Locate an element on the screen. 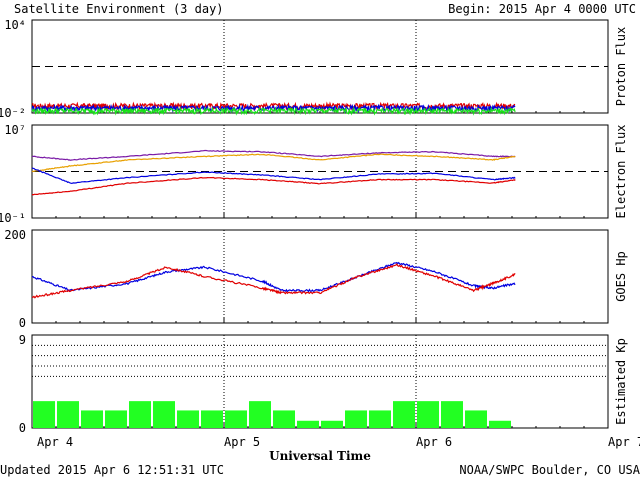  updated-timestamp: Updated 2015 Apr 6 12:51:31 UTC is located at coordinates (112, 470).